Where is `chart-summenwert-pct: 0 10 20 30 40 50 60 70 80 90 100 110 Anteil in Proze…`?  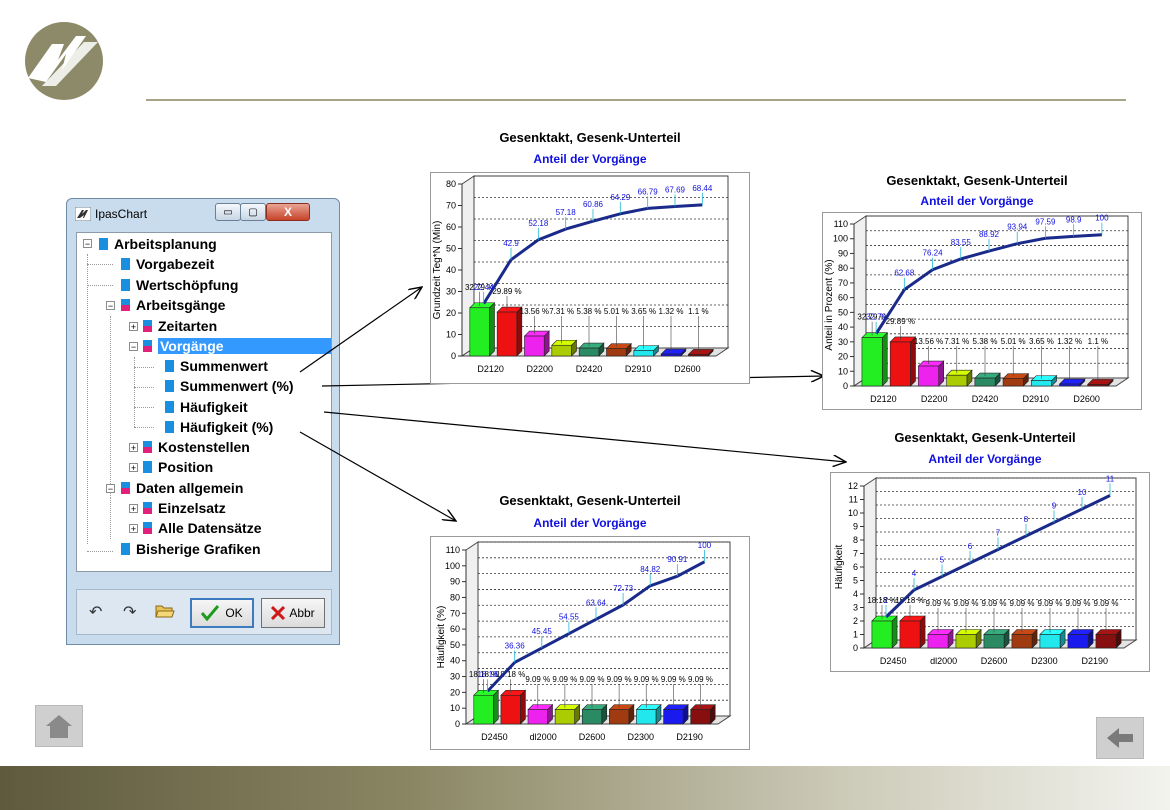 chart-summenwert-pct: 0 10 20 30 40 50 60 70 80 90 100 110 Anteil in Proze… is located at coordinates (982, 311).